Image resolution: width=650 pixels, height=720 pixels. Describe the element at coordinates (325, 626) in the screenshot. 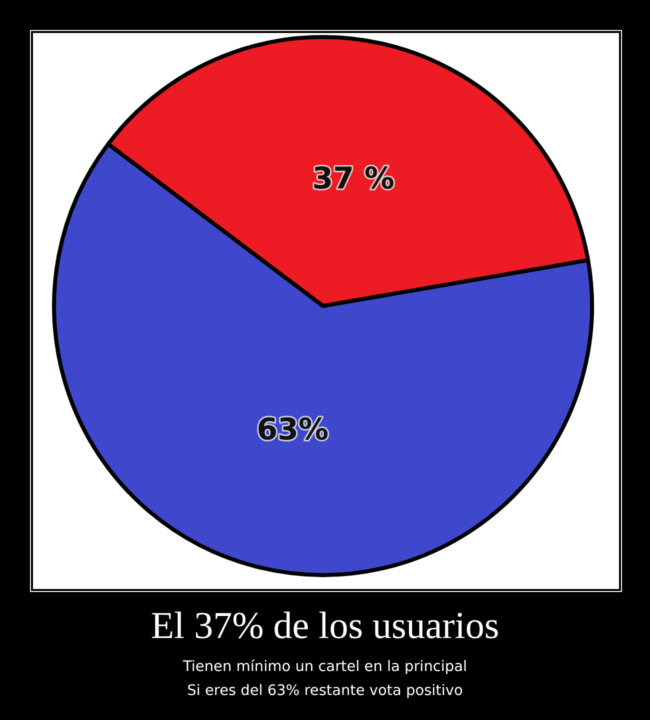

I see `text: El 37% de los usuarios` at that location.